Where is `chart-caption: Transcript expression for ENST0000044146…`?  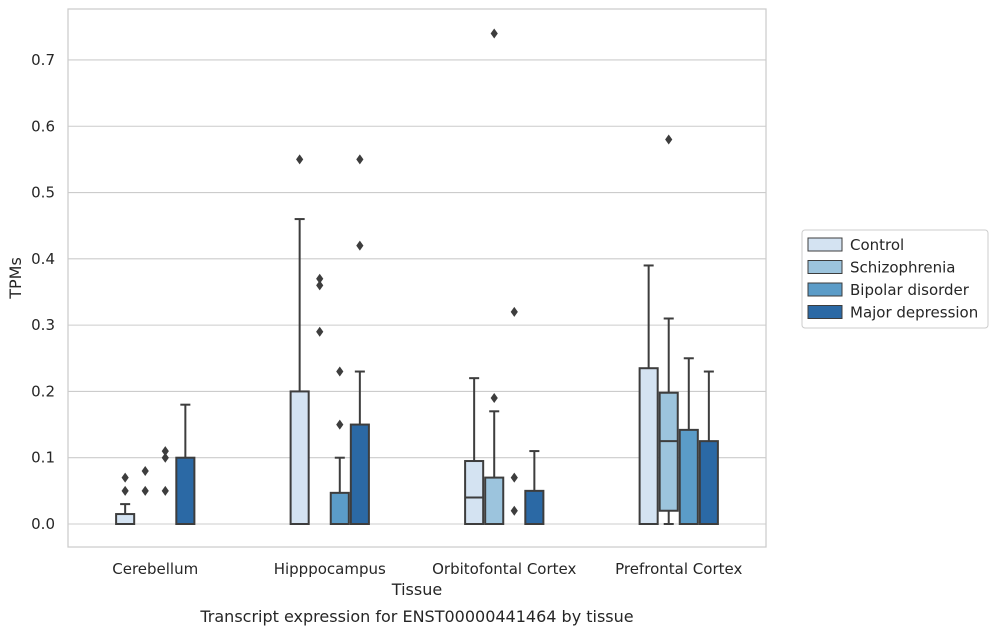
chart-caption: Transcript expression for ENST0000044146… is located at coordinates (416, 616).